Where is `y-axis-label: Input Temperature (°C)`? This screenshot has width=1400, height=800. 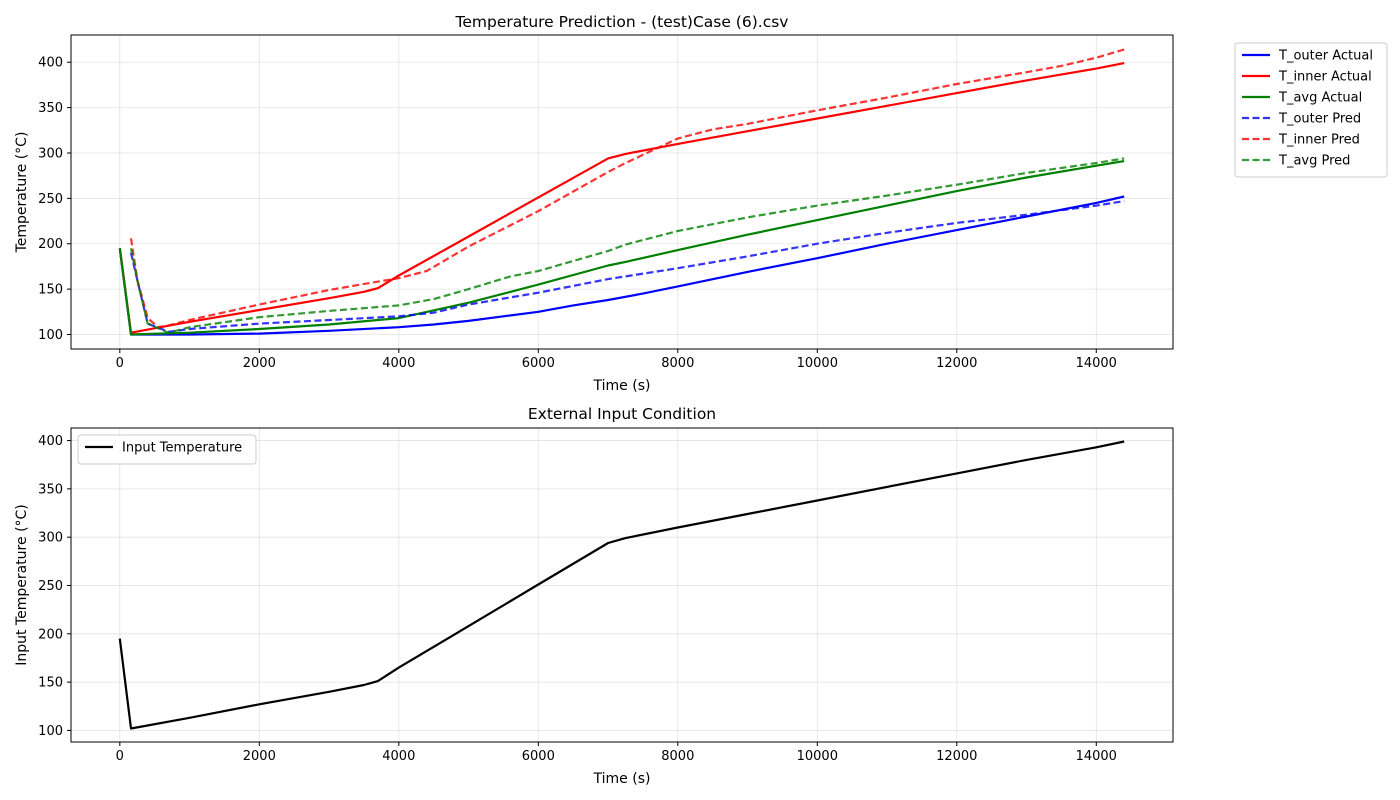 y-axis-label: Input Temperature (°C) is located at coordinates (22, 585).